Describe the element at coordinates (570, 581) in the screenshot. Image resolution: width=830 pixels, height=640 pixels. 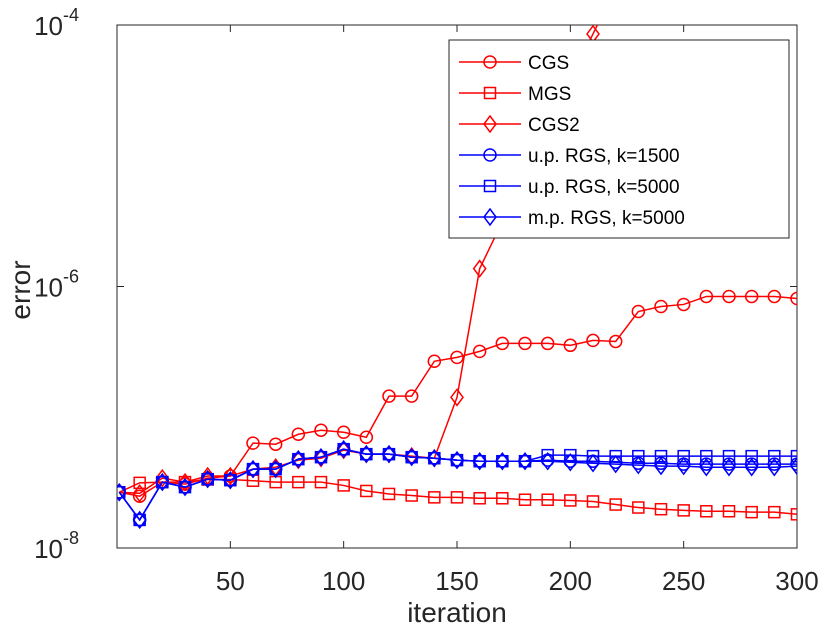
I see `x-tick-label: 200` at that location.